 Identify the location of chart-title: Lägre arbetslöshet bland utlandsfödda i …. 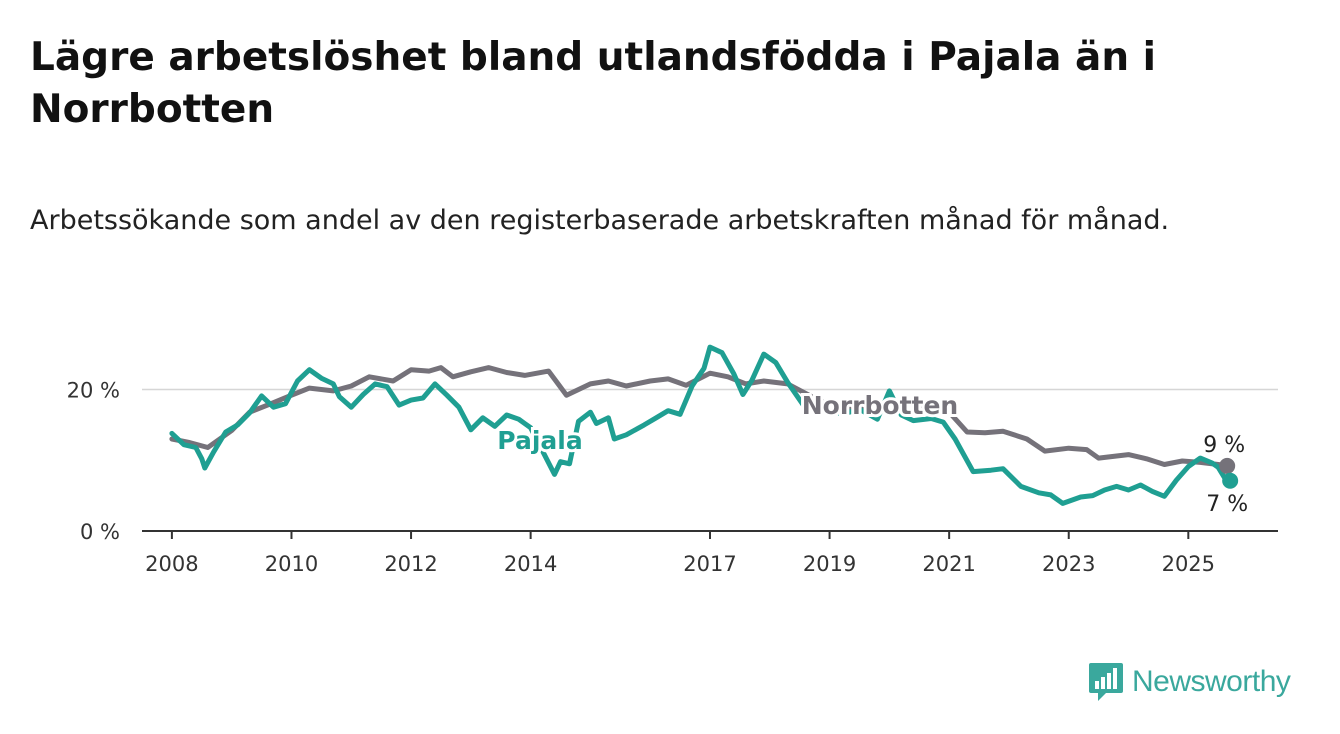
(593, 83).